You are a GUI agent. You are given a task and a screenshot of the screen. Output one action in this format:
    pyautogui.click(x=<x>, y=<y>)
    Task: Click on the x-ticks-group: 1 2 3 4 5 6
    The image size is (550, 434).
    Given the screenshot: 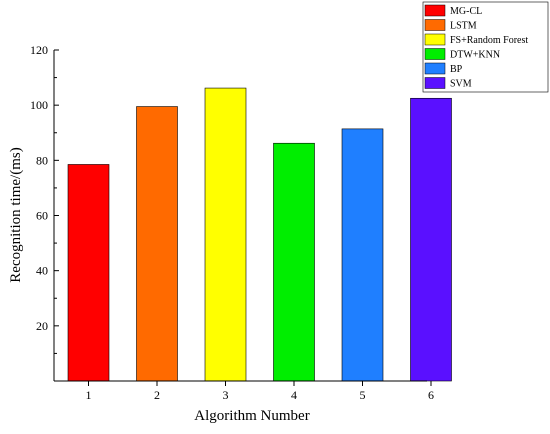 What is the action you would take?
    pyautogui.click(x=260, y=391)
    